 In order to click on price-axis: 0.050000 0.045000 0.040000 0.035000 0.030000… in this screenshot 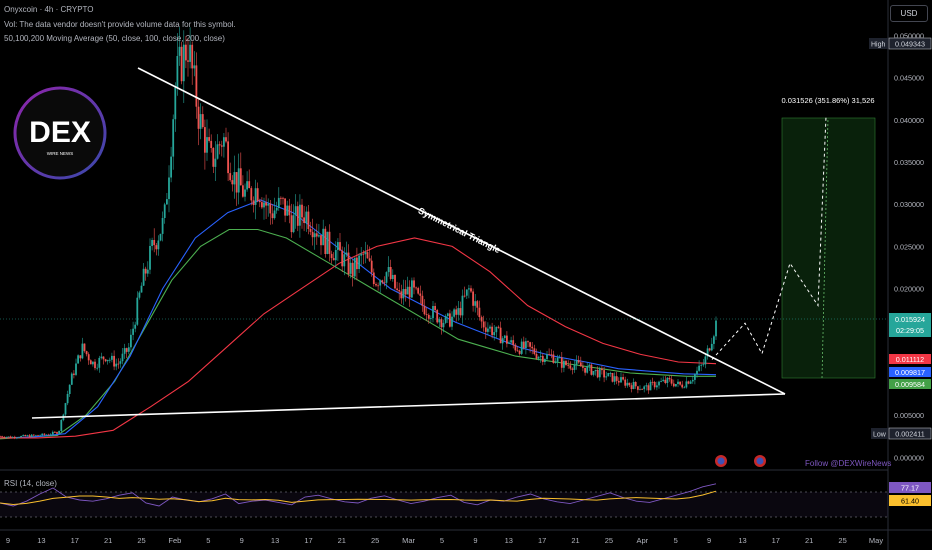, I will do `click(909, 247)`.